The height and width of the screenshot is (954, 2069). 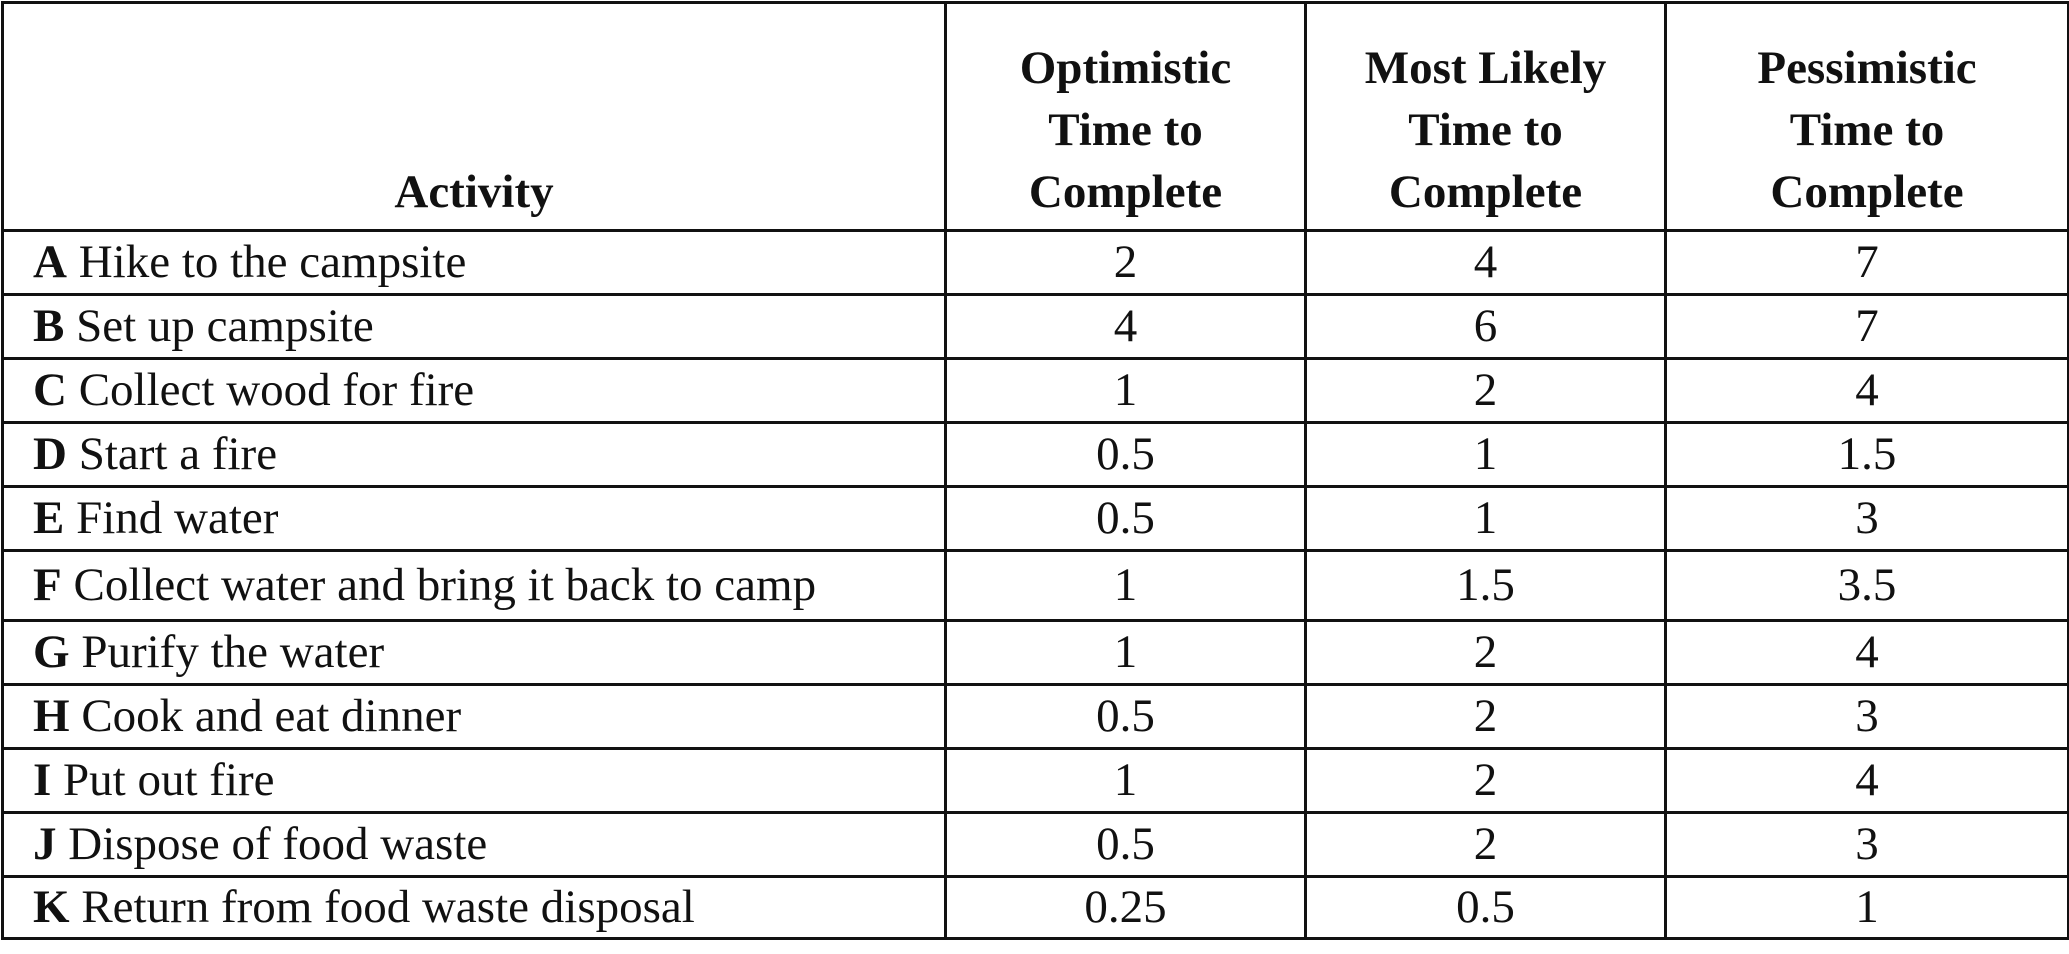 What do you see at coordinates (1485, 192) in the screenshot?
I see `header-most-likely-line-3: Complete` at bounding box center [1485, 192].